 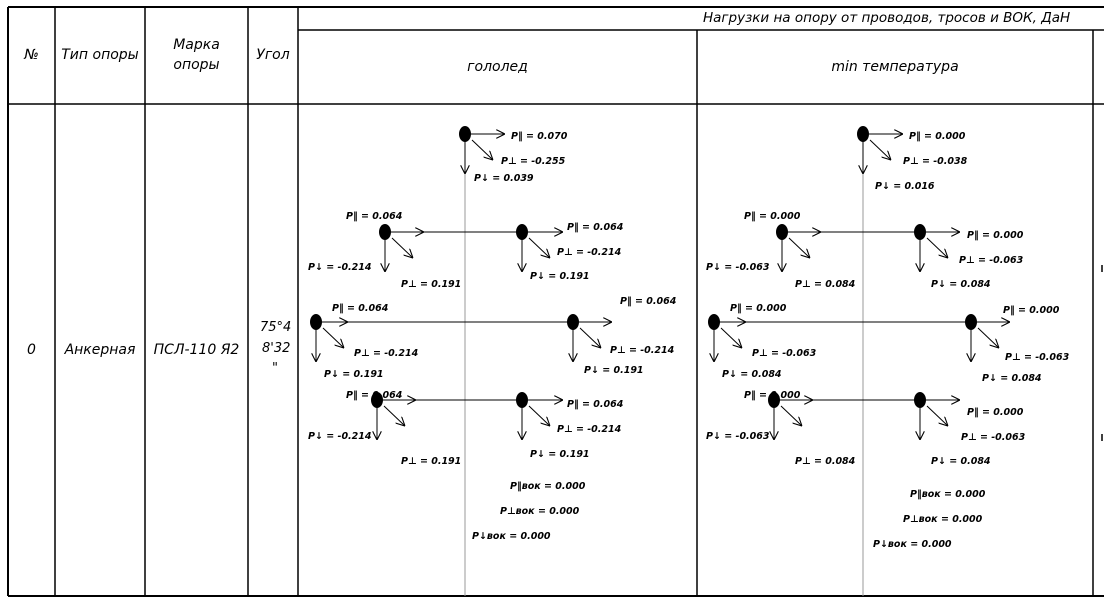 I want to click on glaze-row2-left-perpendicular-load: P⊥ = -0.214, so click(x=386, y=353).